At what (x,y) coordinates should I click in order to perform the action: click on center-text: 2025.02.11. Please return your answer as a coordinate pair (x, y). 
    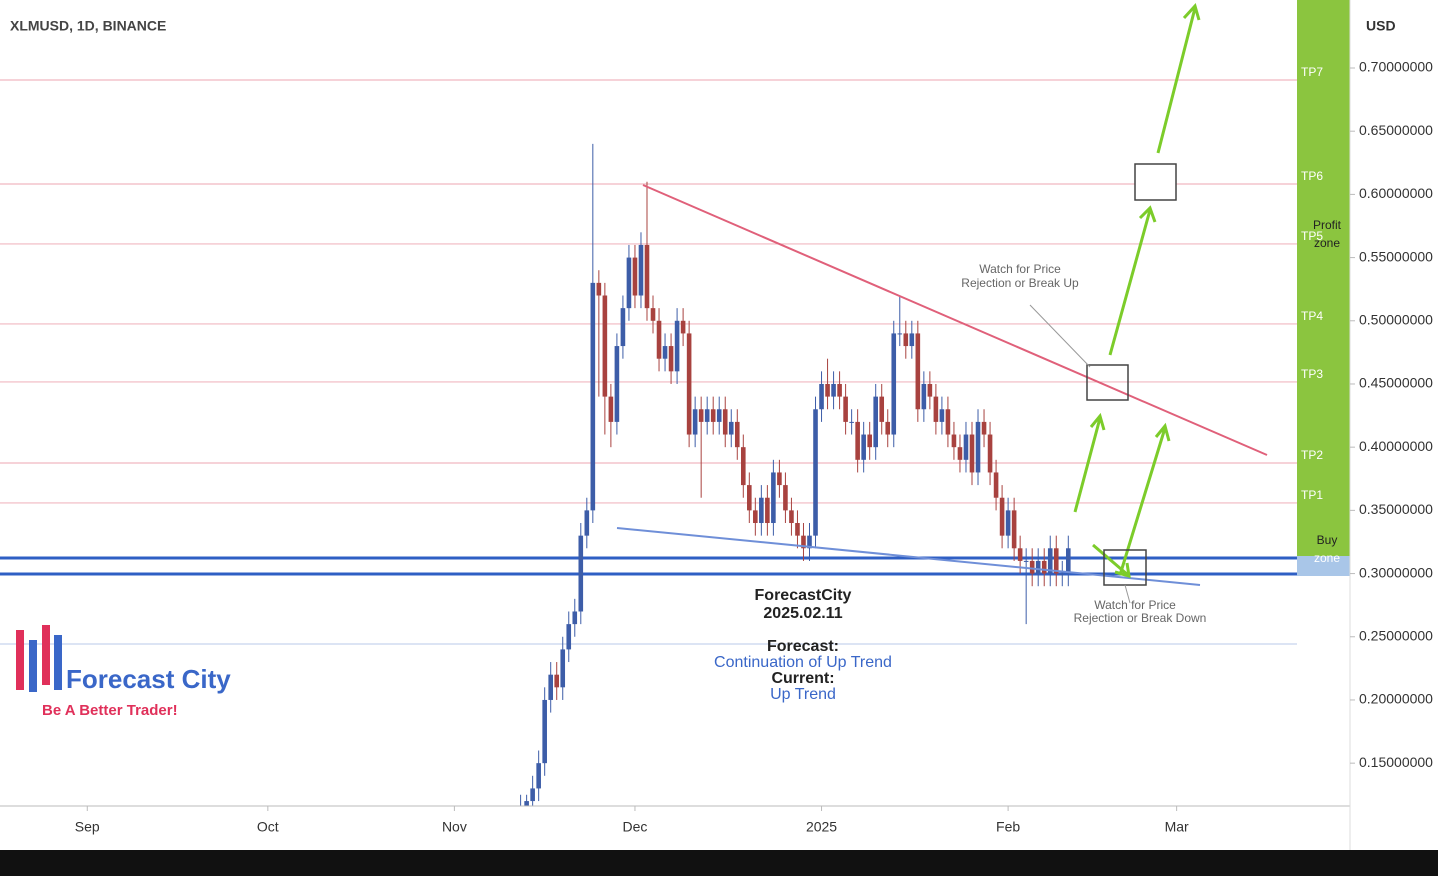
    Looking at the image, I should click on (802, 613).